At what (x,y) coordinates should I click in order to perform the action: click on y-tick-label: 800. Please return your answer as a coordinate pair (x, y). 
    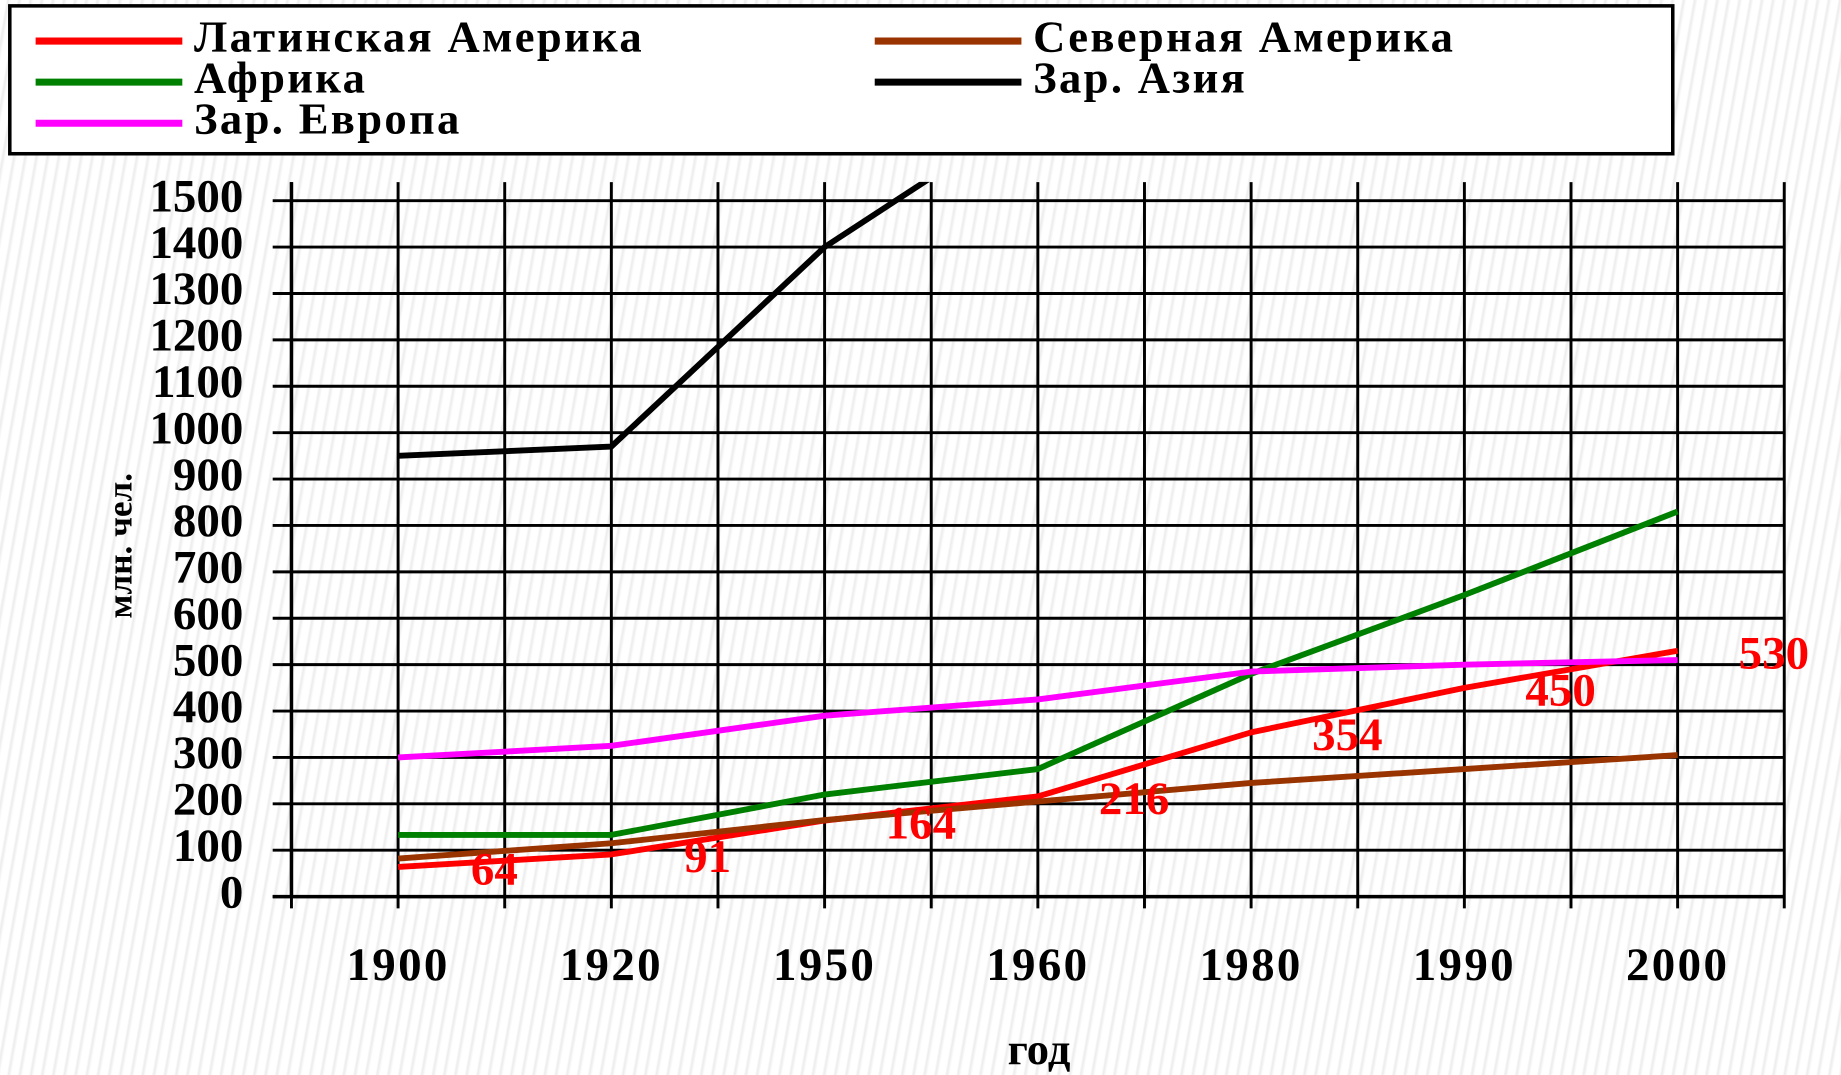
    Looking at the image, I should click on (208, 521).